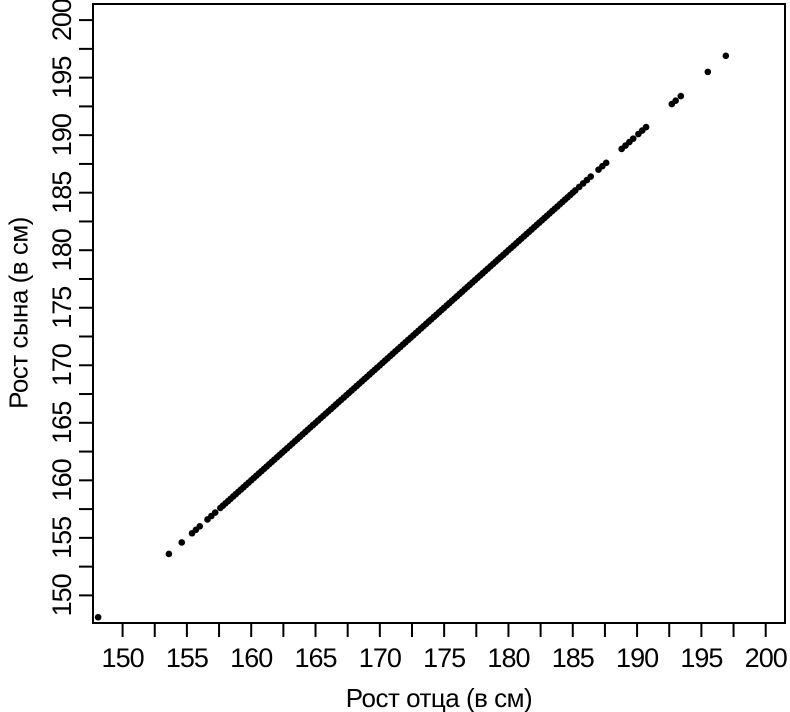 This screenshot has height=712, width=790. What do you see at coordinates (62, 538) in the screenshot?
I see `y-tick-label: 155` at bounding box center [62, 538].